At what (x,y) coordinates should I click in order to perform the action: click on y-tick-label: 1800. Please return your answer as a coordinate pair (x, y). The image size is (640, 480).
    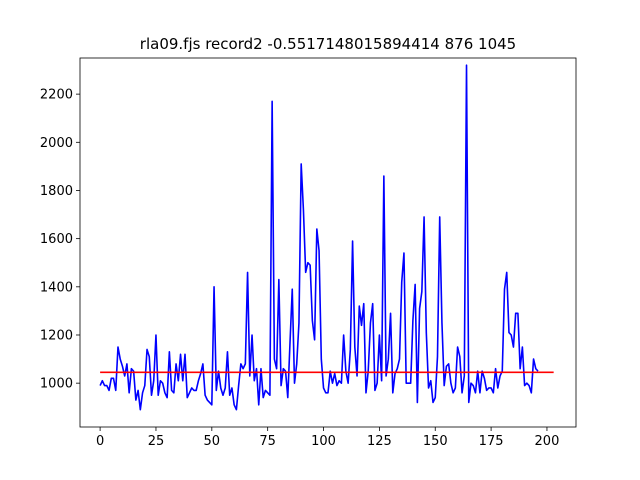
    Looking at the image, I should click on (56, 191).